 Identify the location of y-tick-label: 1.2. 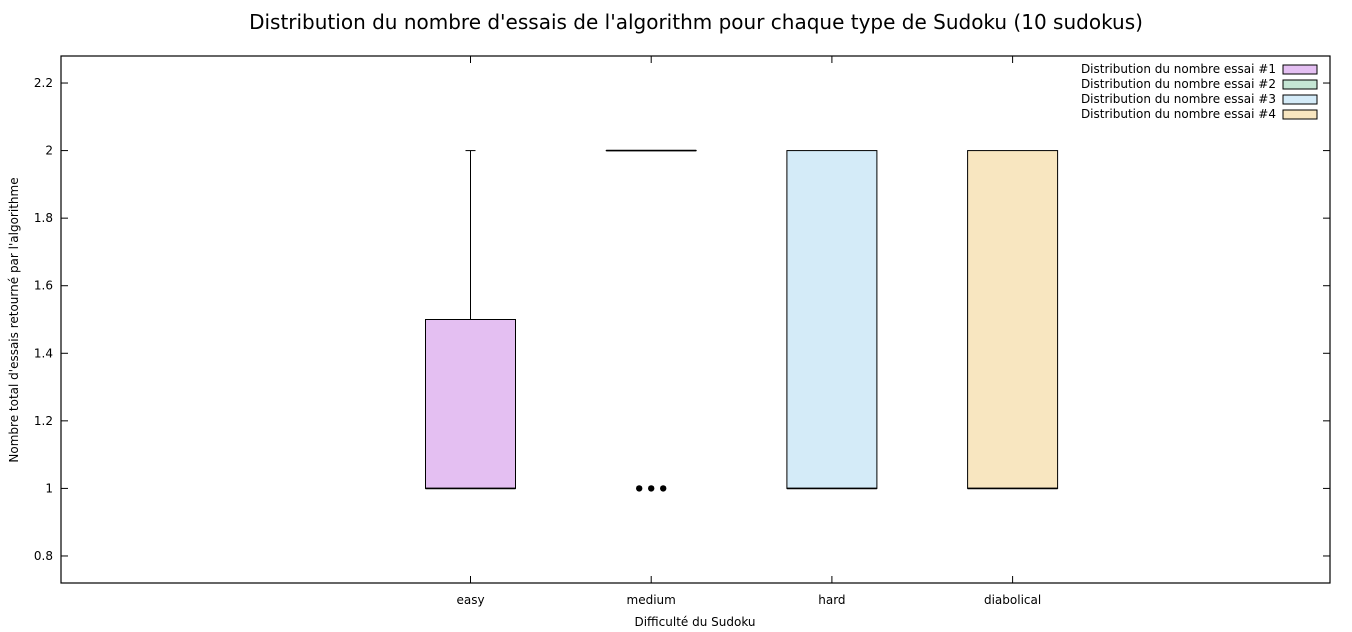
(43, 421).